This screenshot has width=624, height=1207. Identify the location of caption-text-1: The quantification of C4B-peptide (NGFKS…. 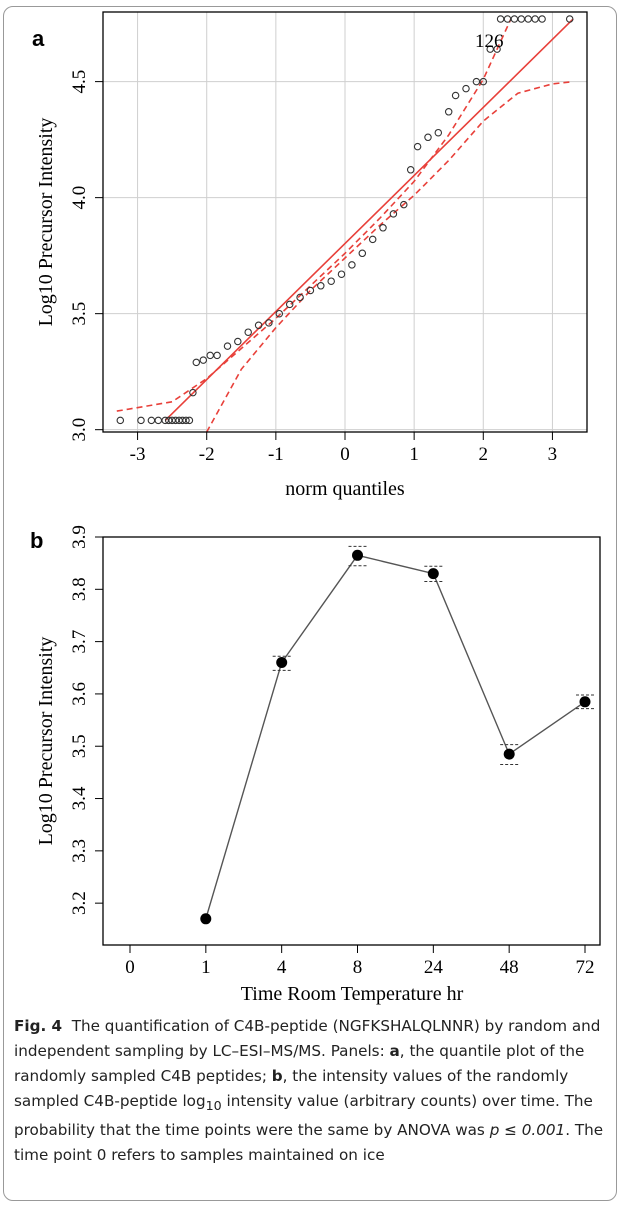
(307, 1038).